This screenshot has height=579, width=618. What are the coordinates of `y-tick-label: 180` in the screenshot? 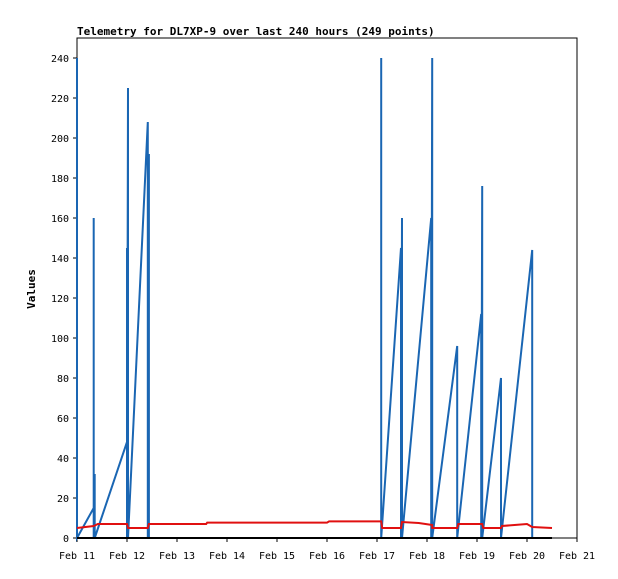 It's located at (60, 179).